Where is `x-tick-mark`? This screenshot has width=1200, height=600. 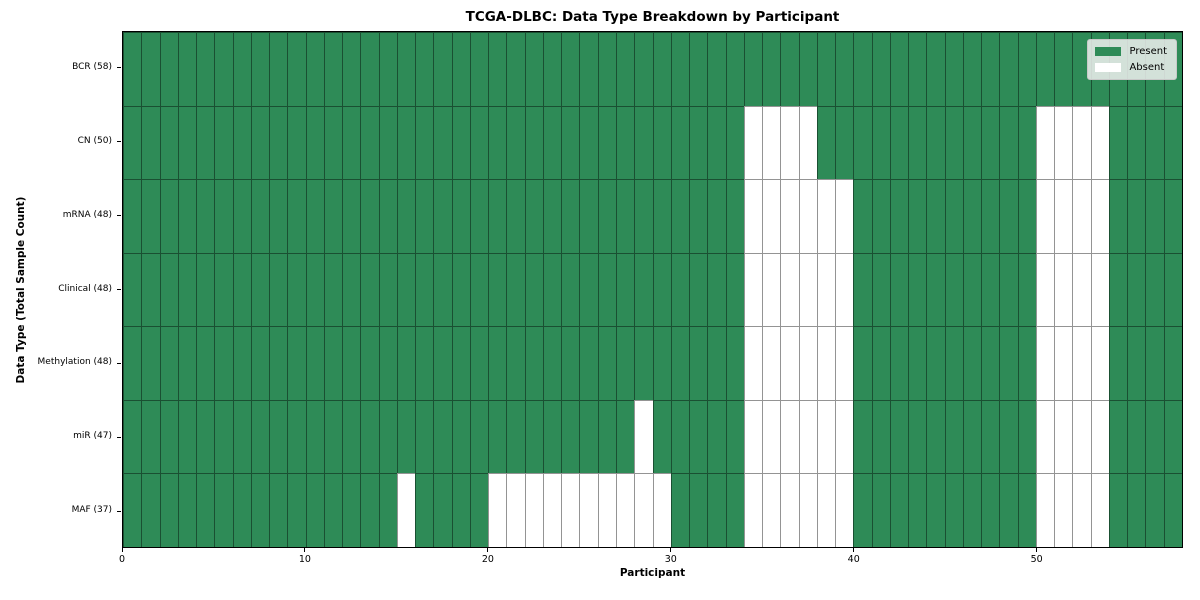
x-tick-mark is located at coordinates (854, 550).